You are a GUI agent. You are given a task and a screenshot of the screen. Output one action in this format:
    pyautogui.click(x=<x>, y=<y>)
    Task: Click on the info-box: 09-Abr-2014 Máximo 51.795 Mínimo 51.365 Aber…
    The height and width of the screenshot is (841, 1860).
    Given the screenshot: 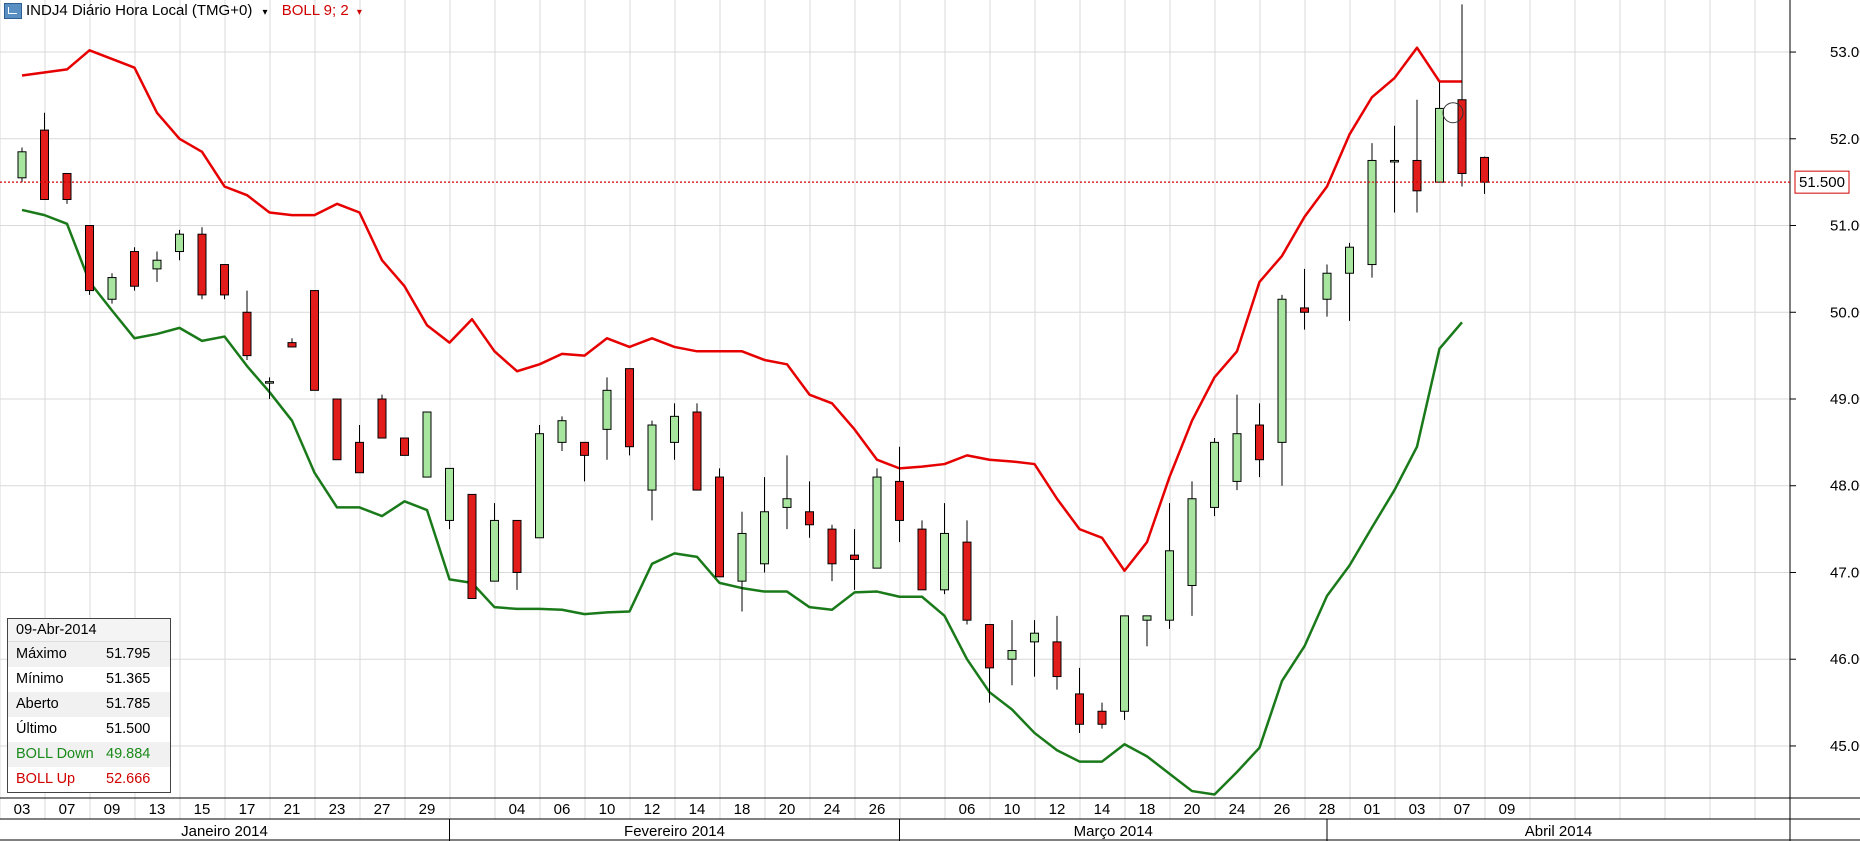 What is the action you would take?
    pyautogui.click(x=89, y=705)
    